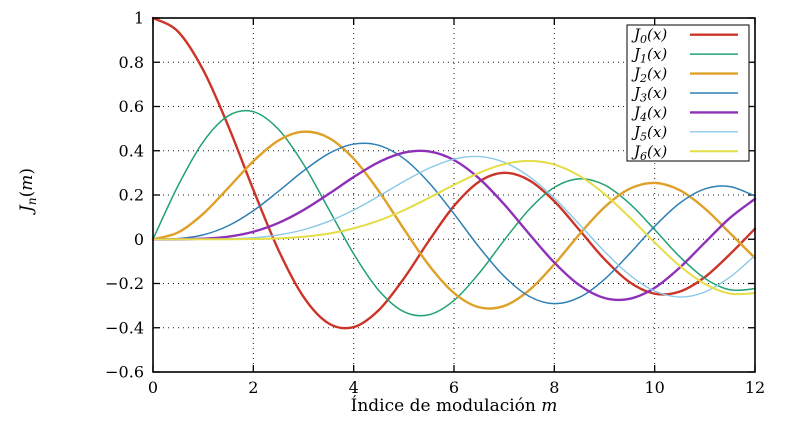 Image resolution: width=794 pixels, height=429 pixels. I want to click on y-tick-label: 0.4, so click(131, 150).